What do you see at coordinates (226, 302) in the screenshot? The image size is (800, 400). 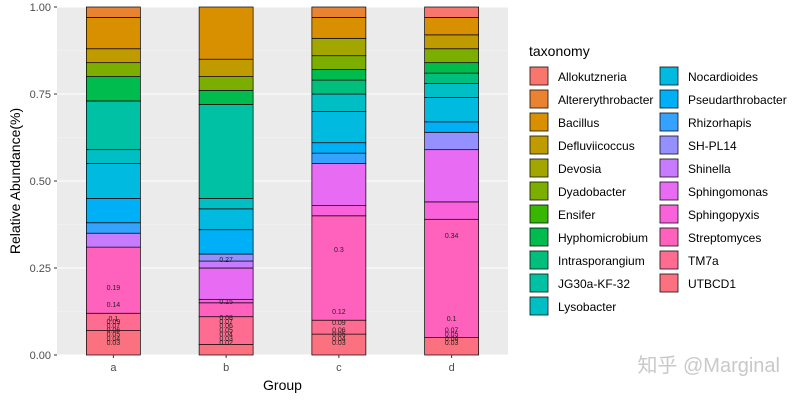 I see `bar-value-label: 0.15` at bounding box center [226, 302].